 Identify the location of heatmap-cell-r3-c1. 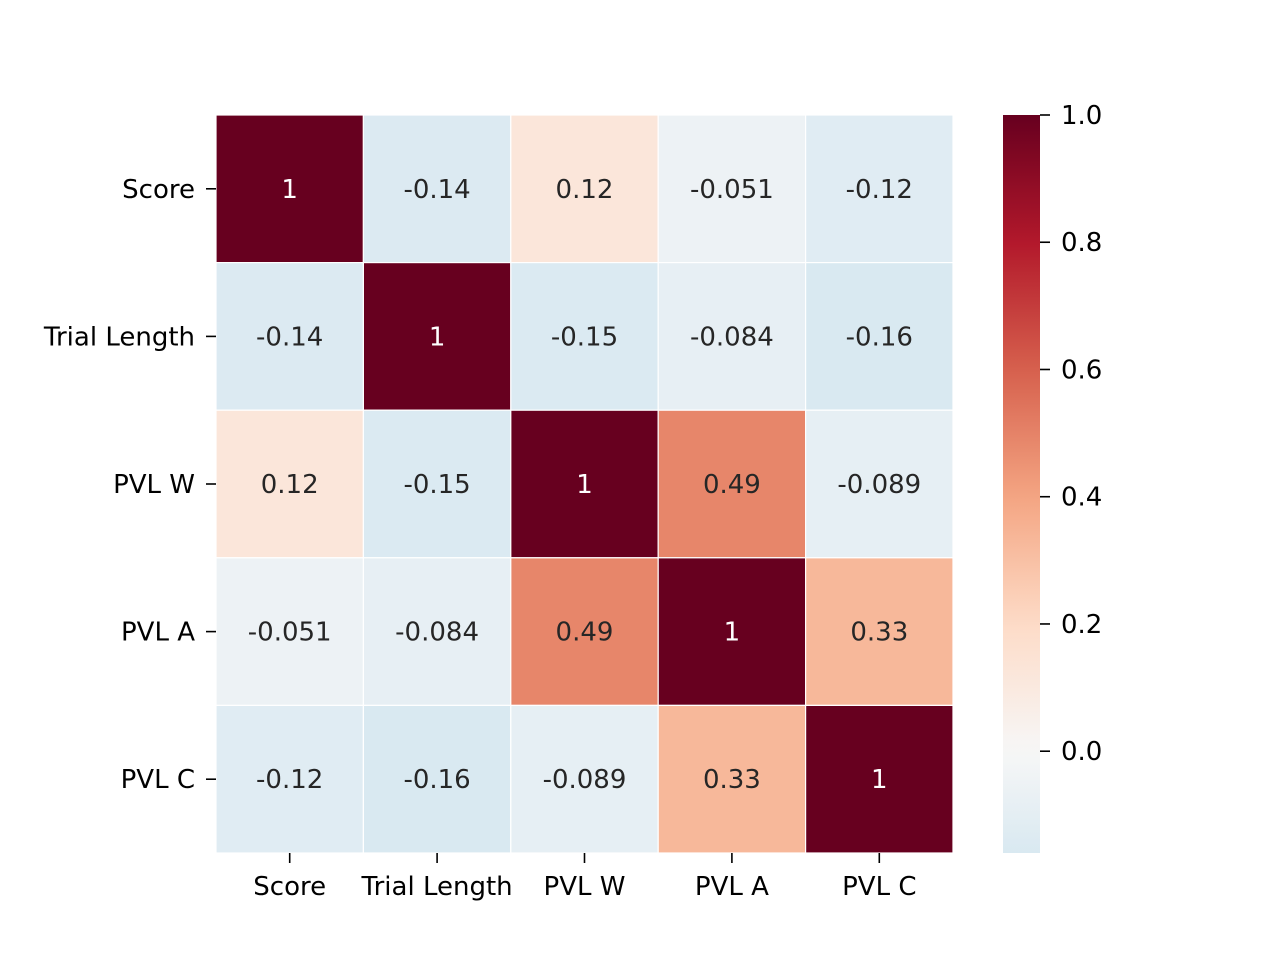
(437, 631).